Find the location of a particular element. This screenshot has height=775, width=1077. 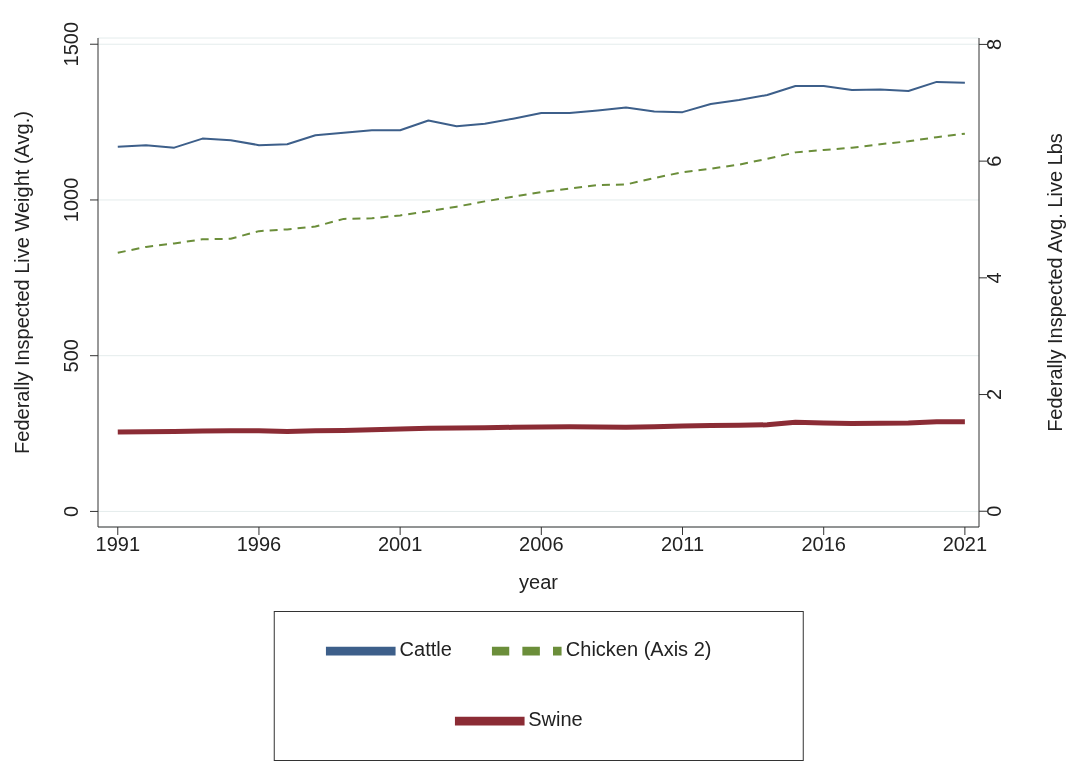

y2-tick-label: 2 is located at coordinates (994, 394).